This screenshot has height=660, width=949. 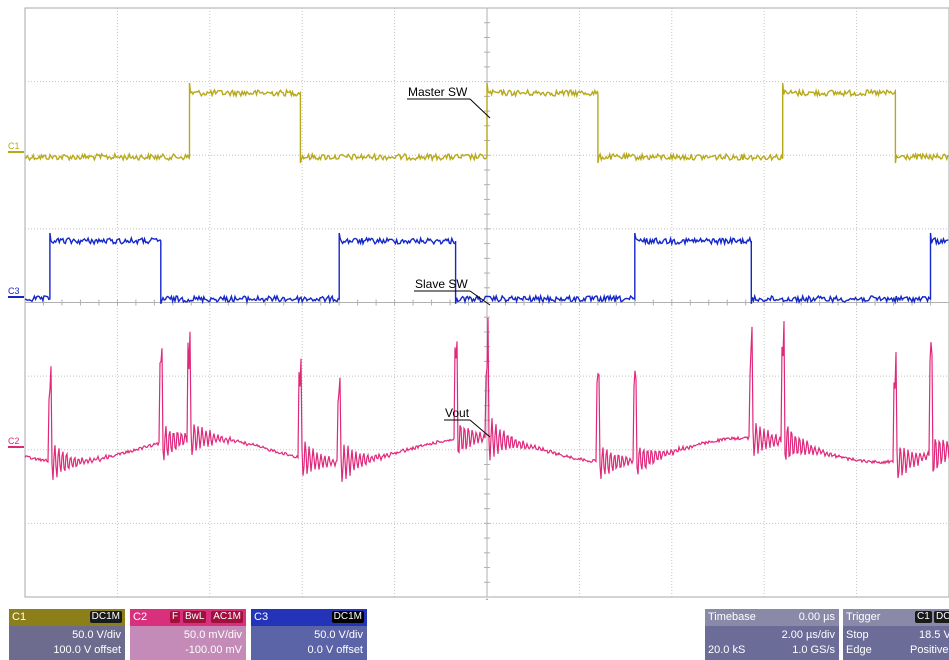 What do you see at coordinates (309, 634) in the screenshot?
I see `c3-panel: C3 DC1M 50.0 V/div 0.0 V offset` at bounding box center [309, 634].